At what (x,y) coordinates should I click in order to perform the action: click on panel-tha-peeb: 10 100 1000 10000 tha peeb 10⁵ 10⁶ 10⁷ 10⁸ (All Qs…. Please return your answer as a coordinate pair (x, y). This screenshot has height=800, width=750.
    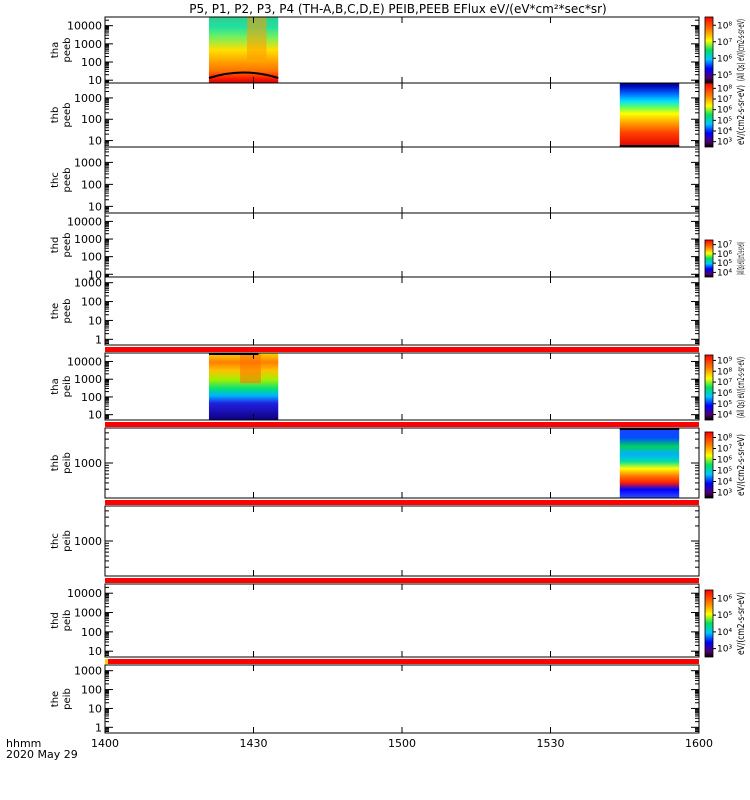
    Looking at the image, I should click on (398, 51).